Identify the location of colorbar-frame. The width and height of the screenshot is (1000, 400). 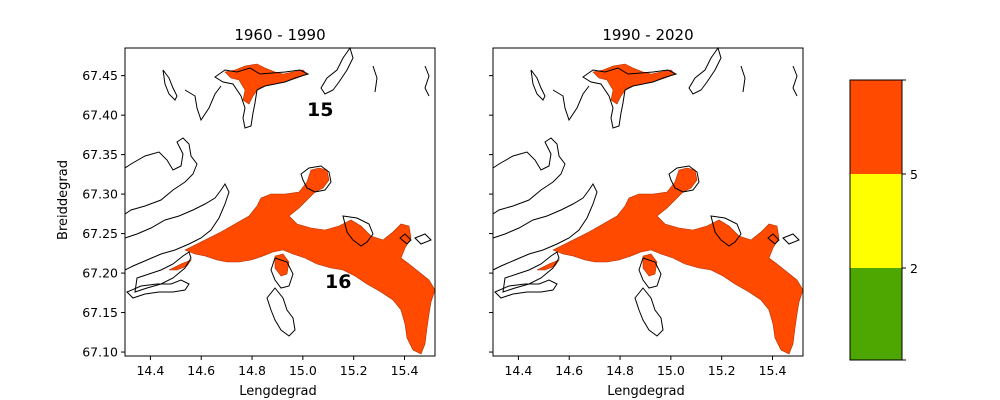
(876, 220).